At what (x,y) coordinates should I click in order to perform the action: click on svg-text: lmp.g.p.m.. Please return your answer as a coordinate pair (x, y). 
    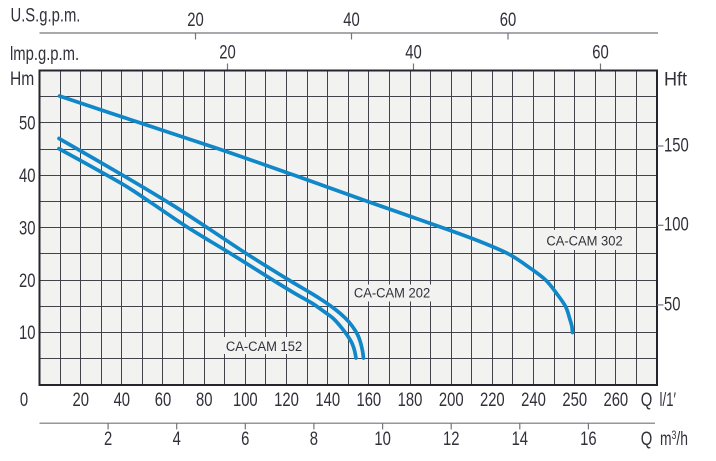
    Looking at the image, I should click on (44, 53).